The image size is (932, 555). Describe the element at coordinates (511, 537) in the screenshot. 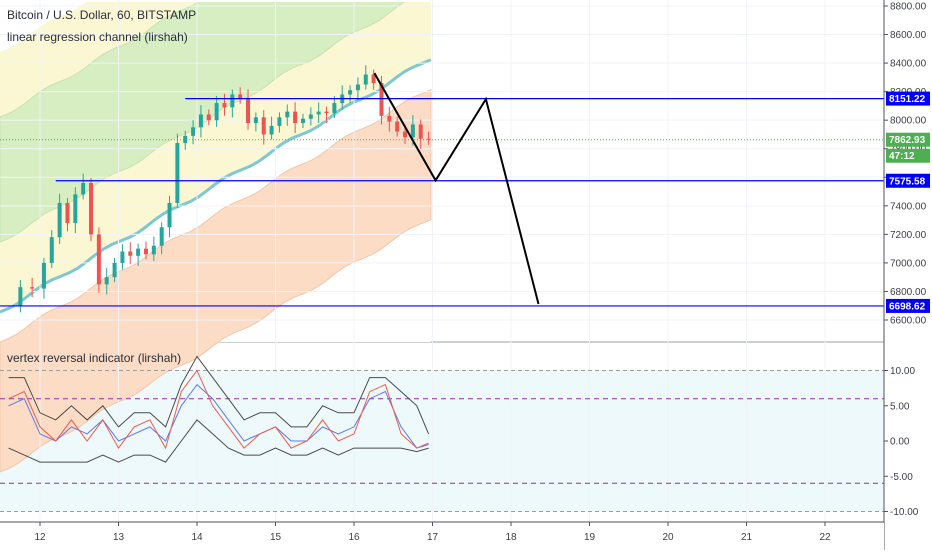

I see `time-tick-label: 18` at that location.